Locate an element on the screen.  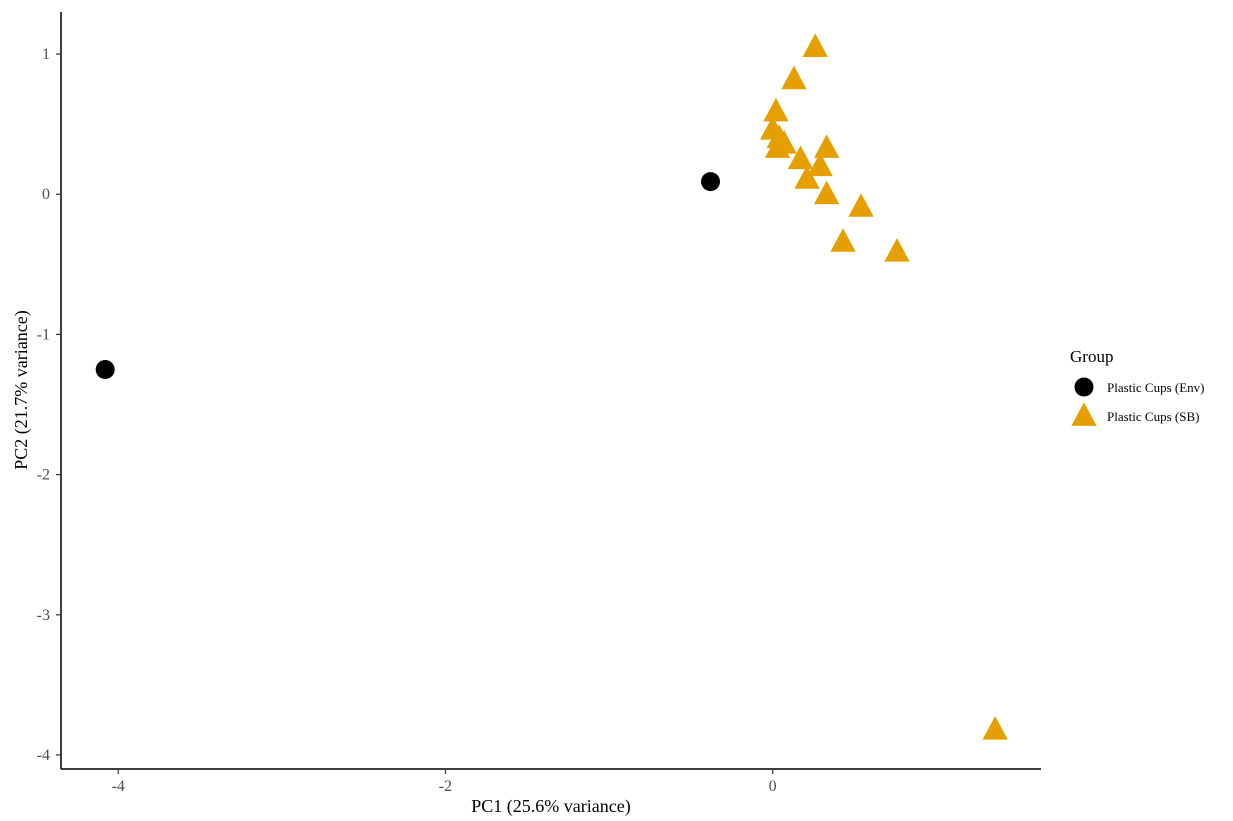
y-tick-label: 1 is located at coordinates (46, 54).